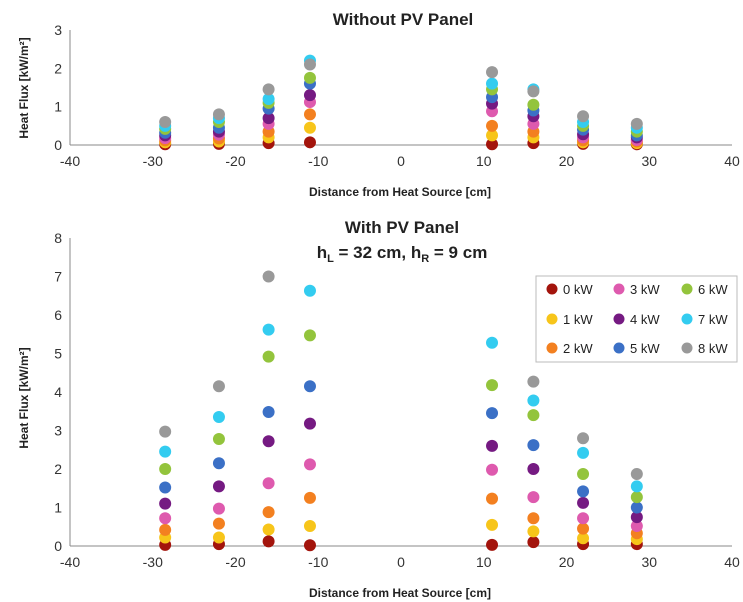 The width and height of the screenshot is (743, 602). What do you see at coordinates (70, 161) in the screenshot?
I see `x-tick-label: -40` at bounding box center [70, 161].